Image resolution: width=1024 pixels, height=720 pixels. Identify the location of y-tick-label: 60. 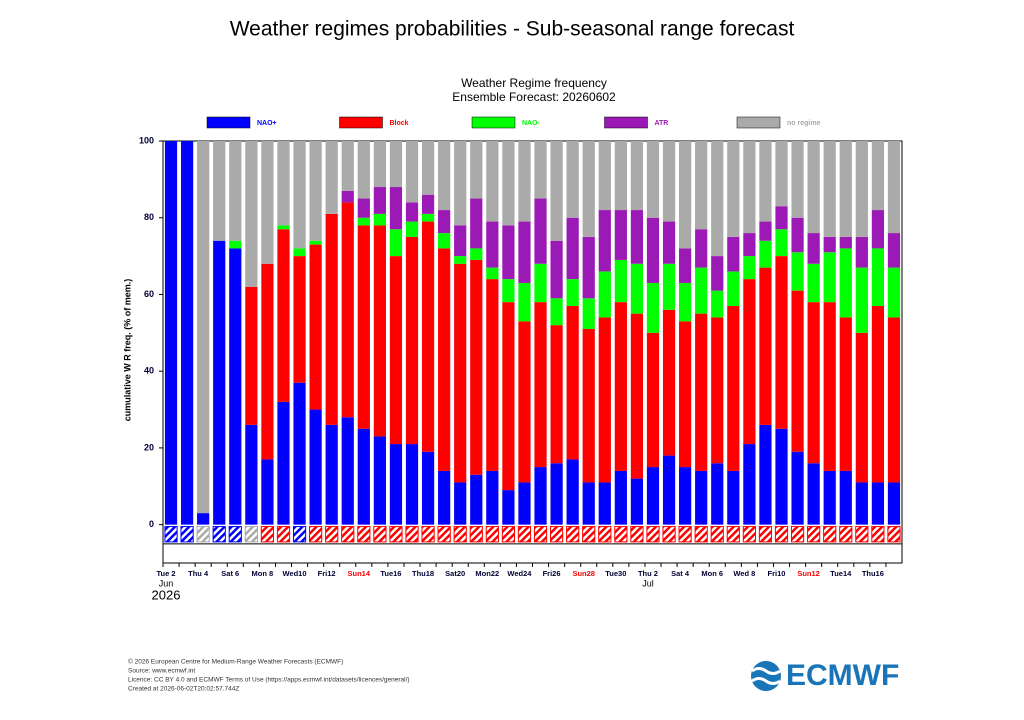
(149, 294).